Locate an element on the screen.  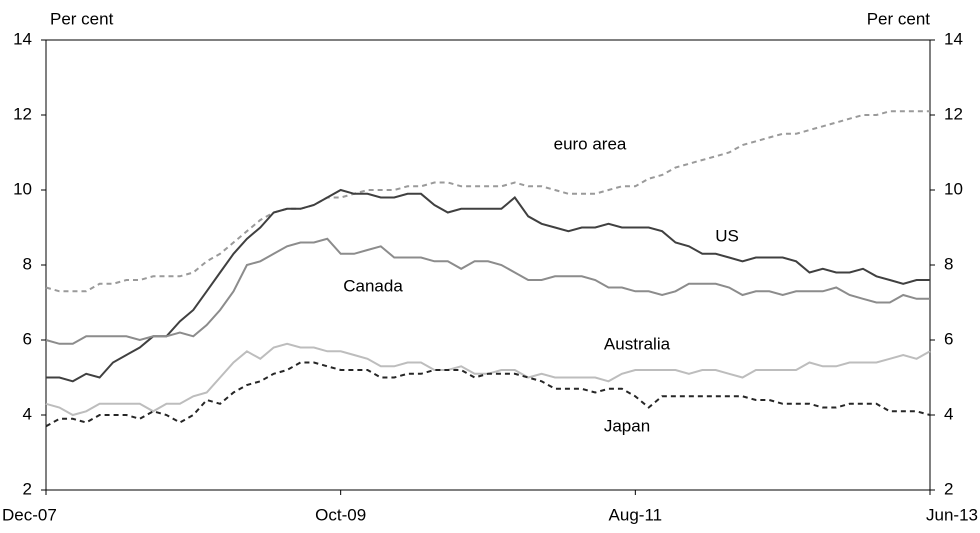
x-tick-label: Aug-11 is located at coordinates (636, 514).